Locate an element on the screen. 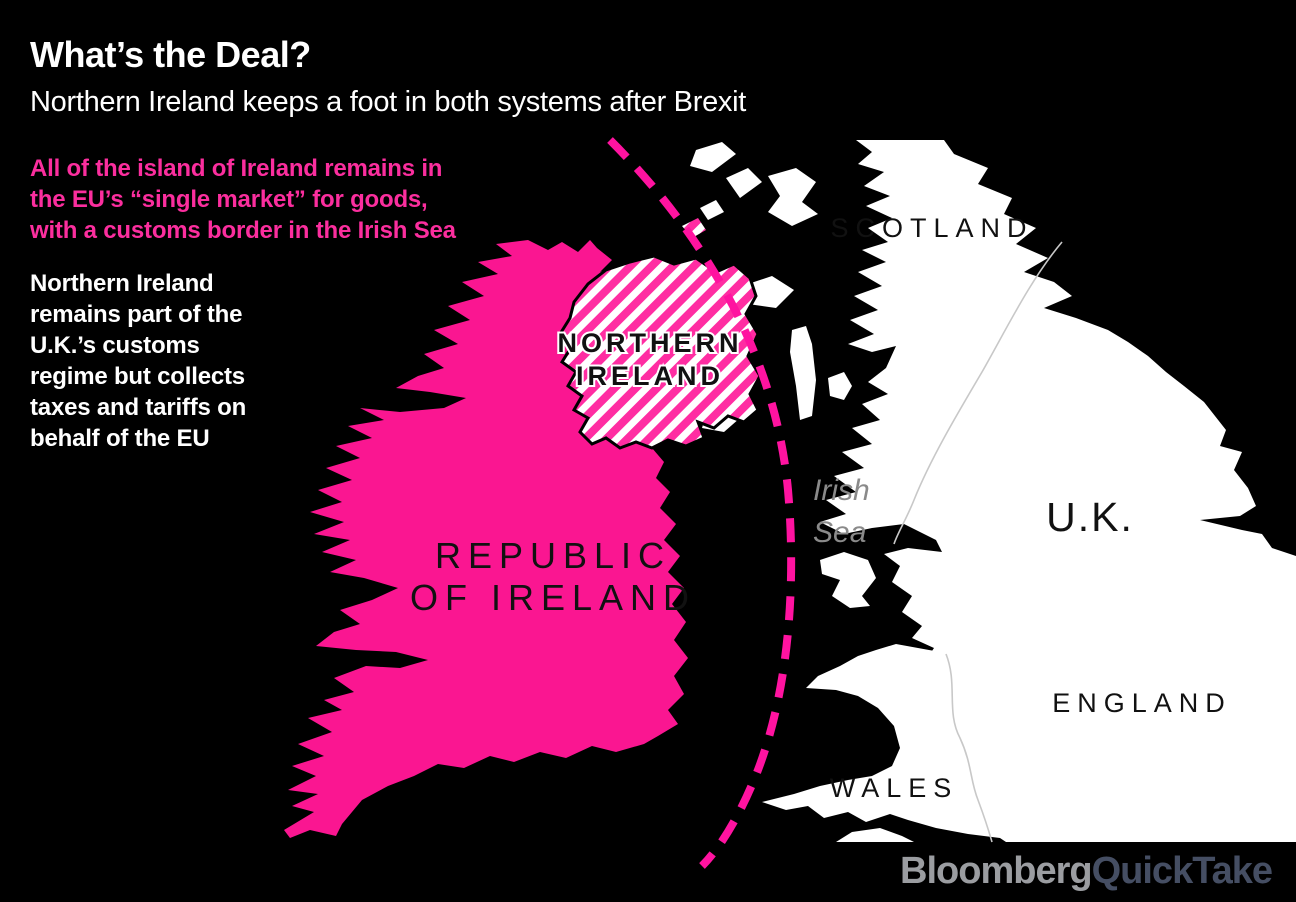 This screenshot has width=1296, height=902. eu-note-line: the EU’s “single market” for goods, is located at coordinates (229, 199).